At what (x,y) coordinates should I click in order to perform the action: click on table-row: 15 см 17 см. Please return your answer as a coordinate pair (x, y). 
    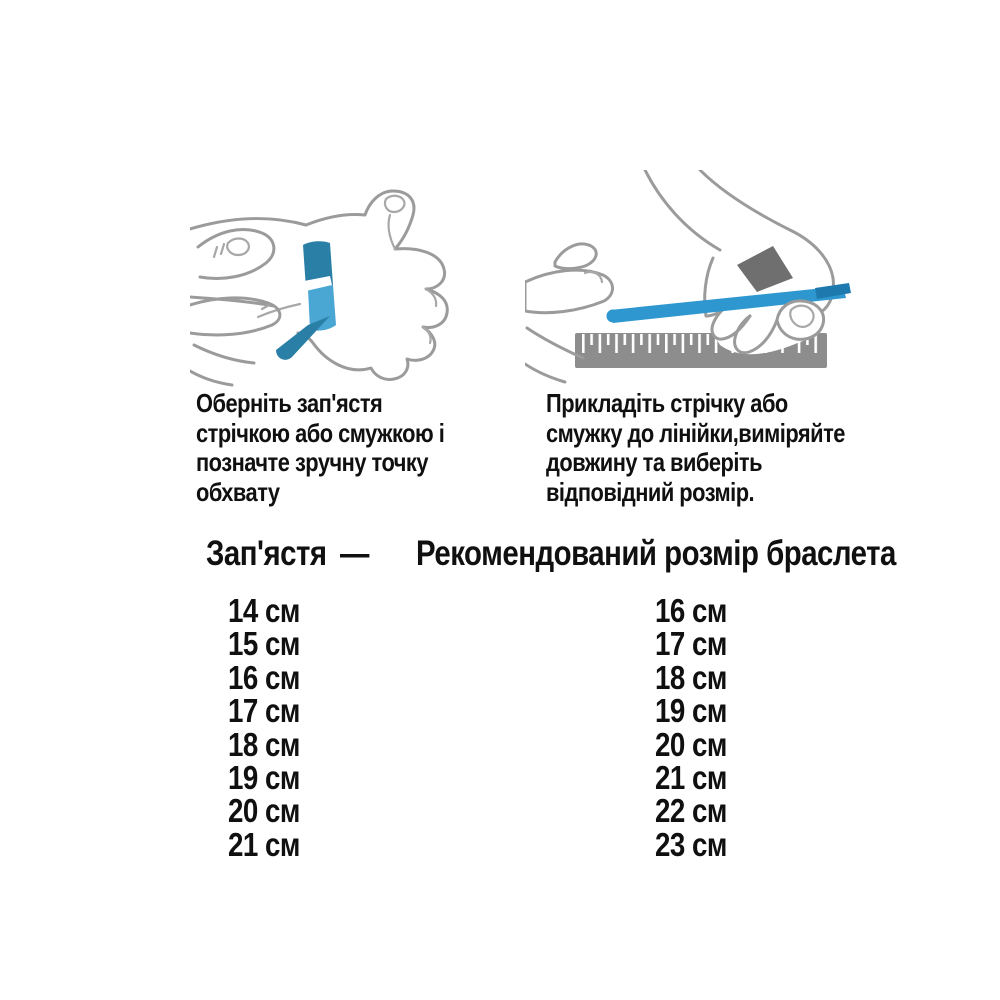
    Looking at the image, I should click on (500, 644).